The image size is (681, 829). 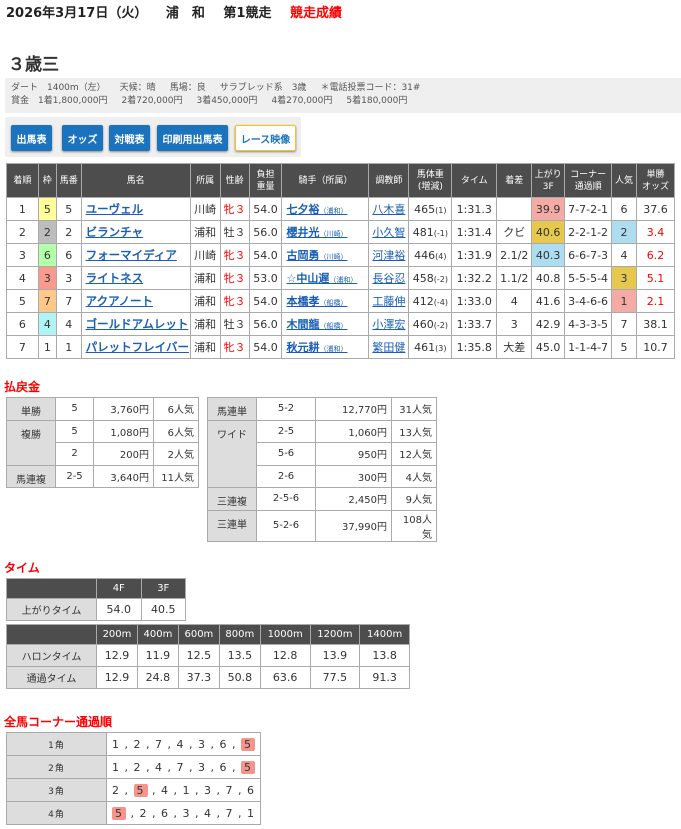 What do you see at coordinates (232, 525) in the screenshot?
I see `bet-type: 三連単` at bounding box center [232, 525].